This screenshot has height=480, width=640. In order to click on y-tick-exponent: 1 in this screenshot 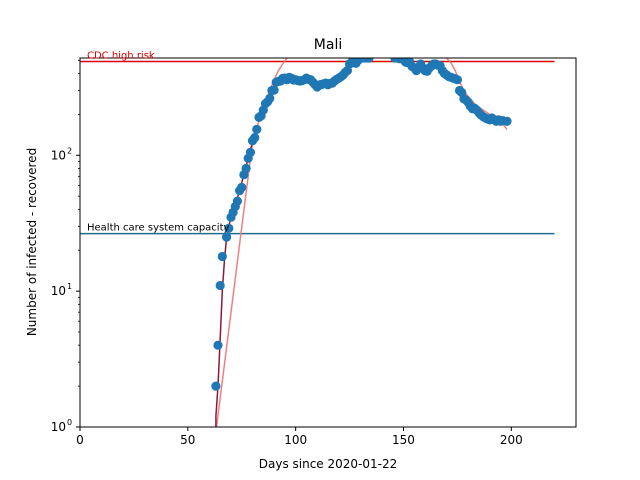, I will do `click(69, 286)`.